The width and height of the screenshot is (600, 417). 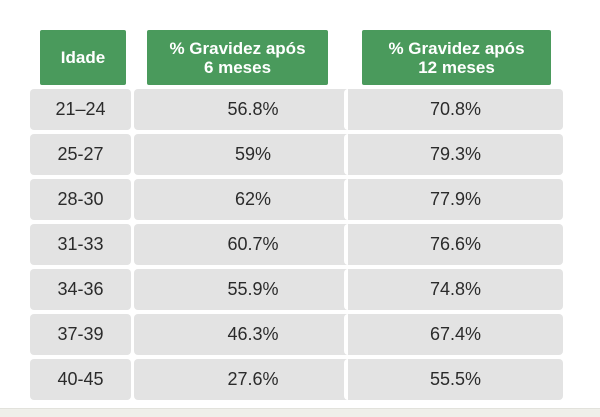 What do you see at coordinates (453, 109) in the screenshot?
I see `twelve-month-cell: 70.8%` at bounding box center [453, 109].